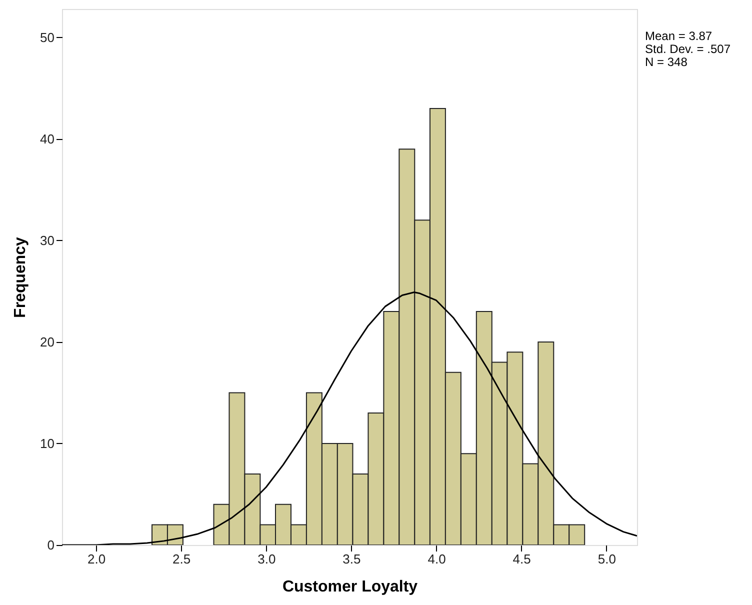 The height and width of the screenshot is (605, 752). I want to click on x-tick-label: 4.5, so click(521, 559).